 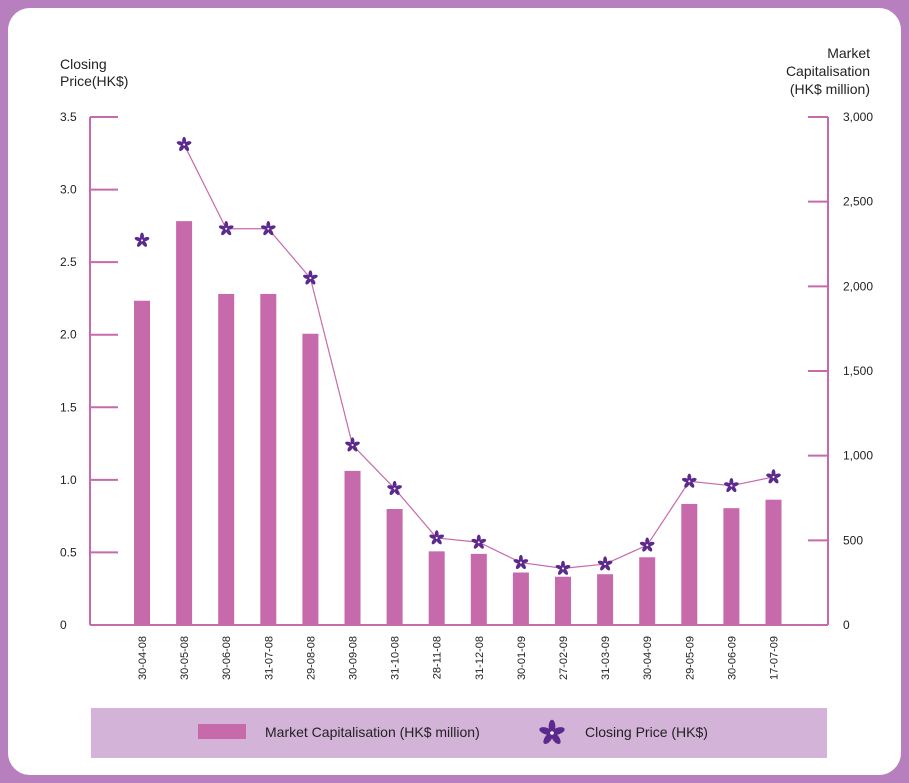 What do you see at coordinates (222, 731) in the screenshot?
I see `legend-bar-swatch` at bounding box center [222, 731].